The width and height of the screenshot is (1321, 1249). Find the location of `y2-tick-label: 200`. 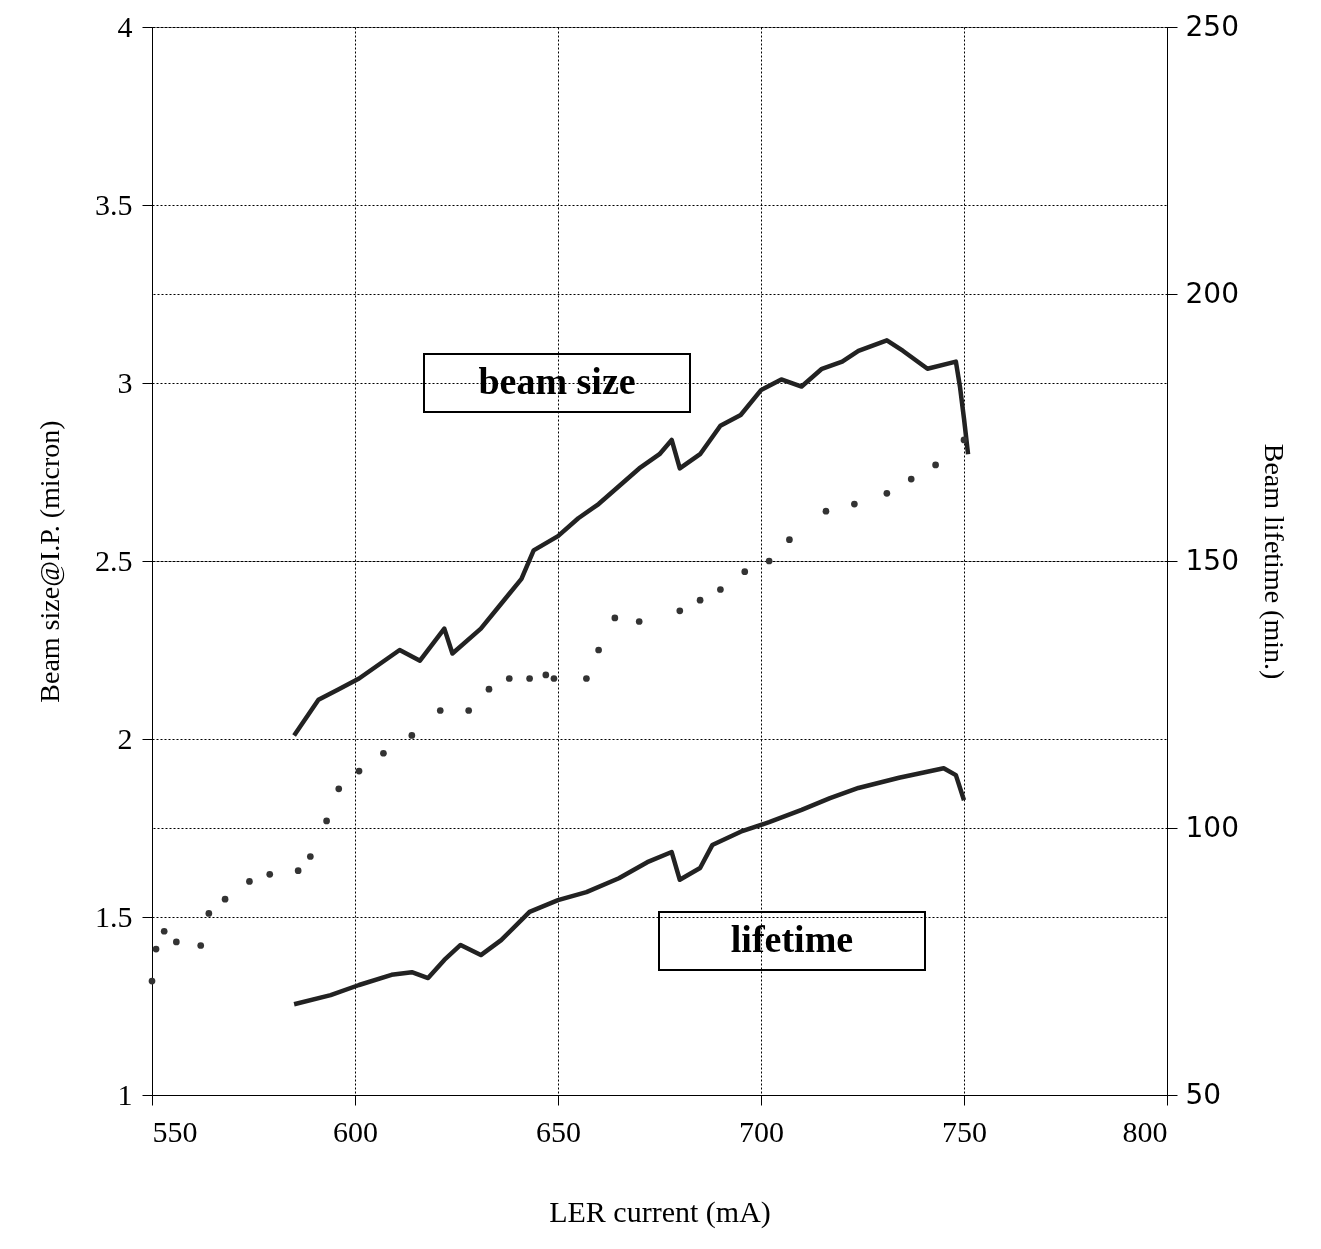

y2-tick-label: 200 is located at coordinates (1212, 293).